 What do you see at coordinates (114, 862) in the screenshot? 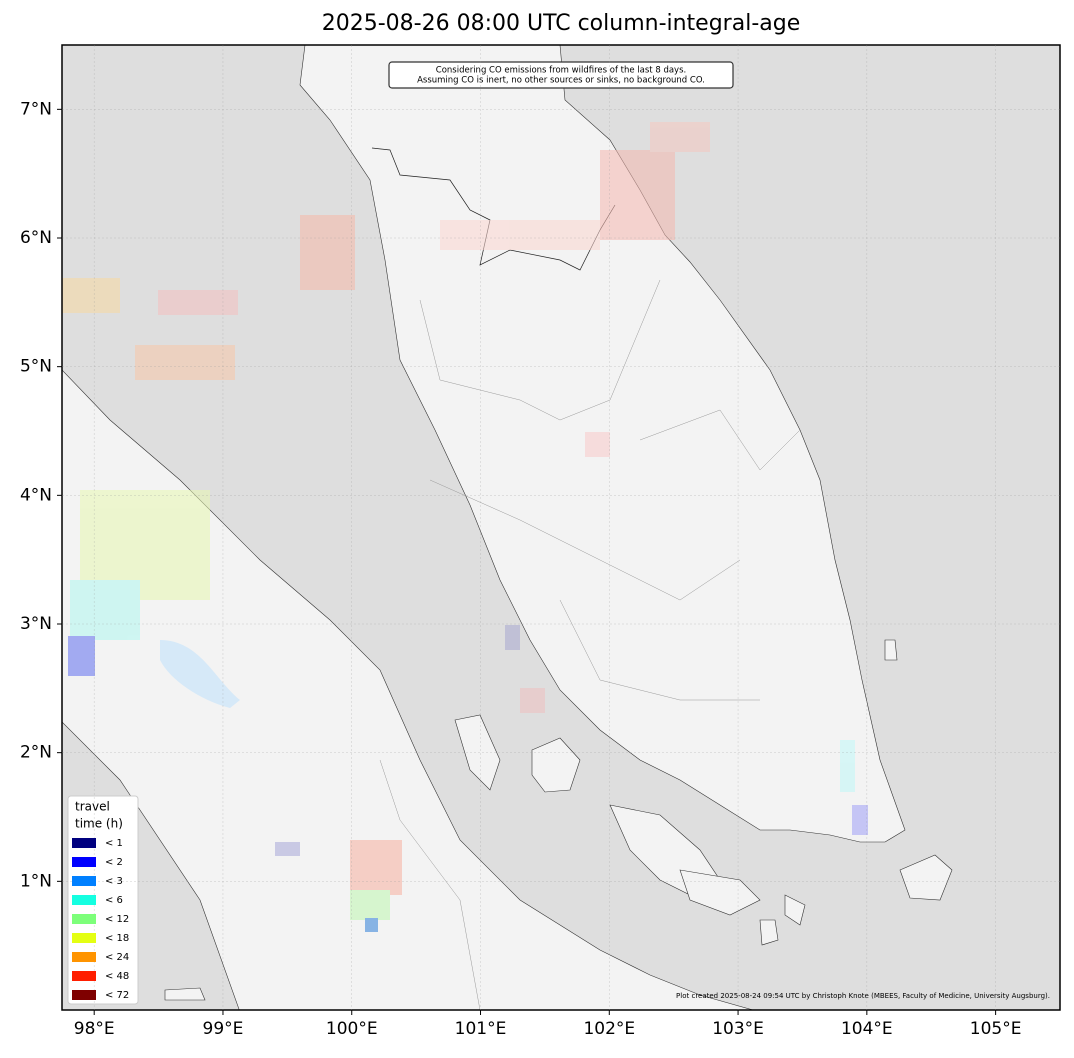
I see `legend-label: < 2` at bounding box center [114, 862].